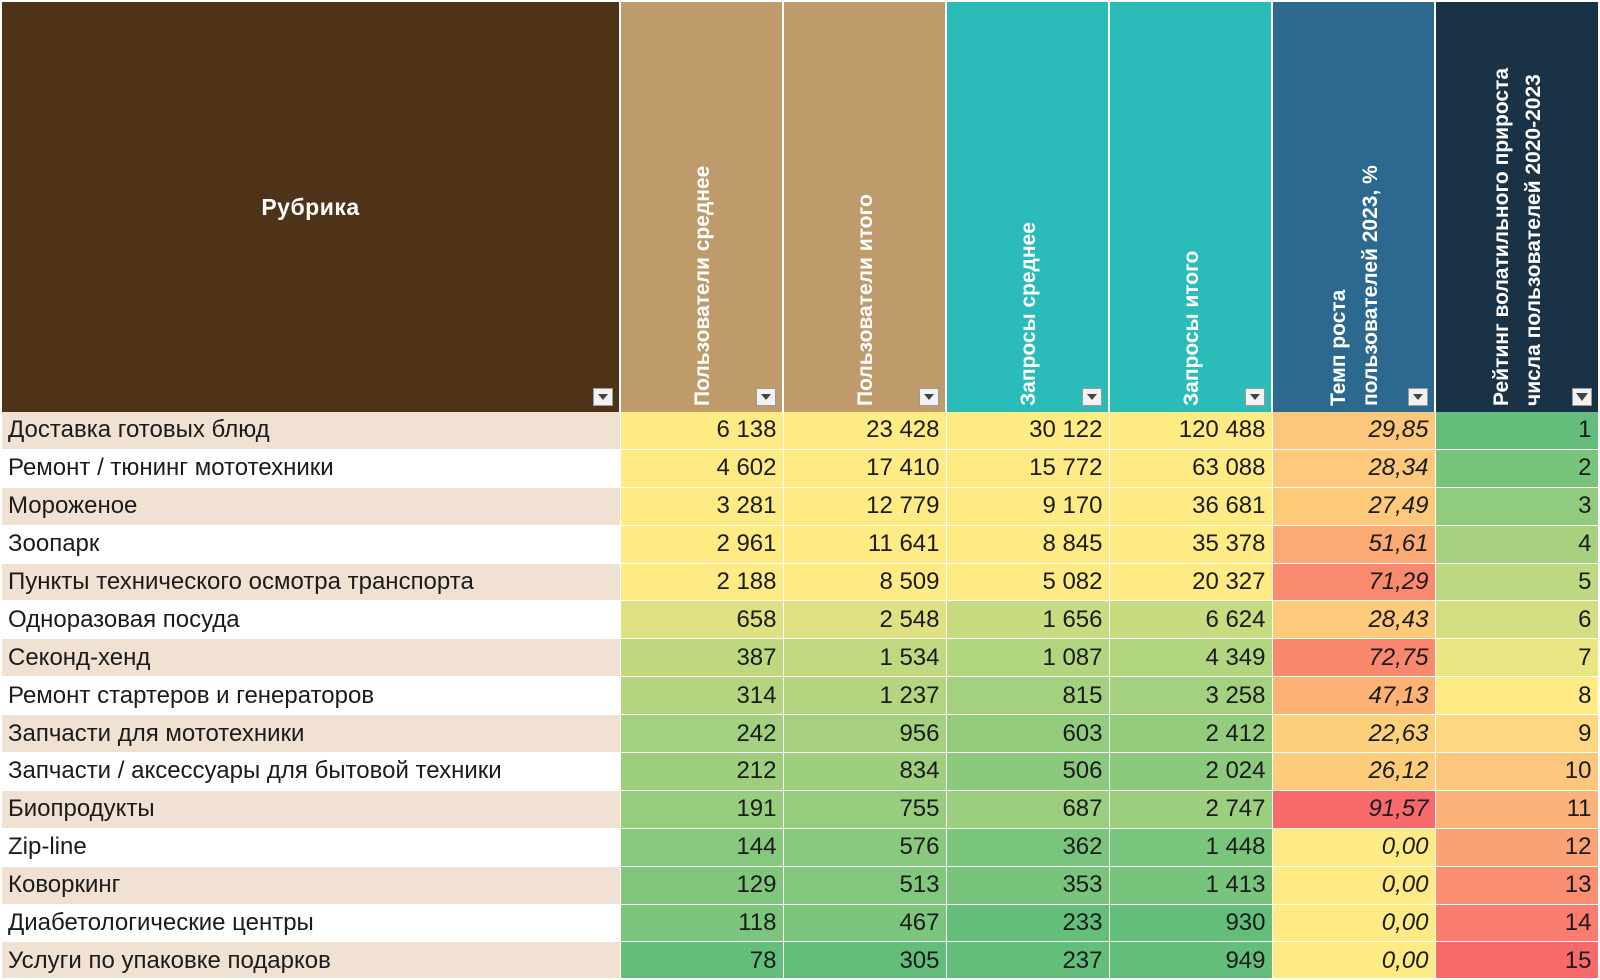  What do you see at coordinates (766, 397) in the screenshot?
I see `filter-dropdown-users-avg-icon` at bounding box center [766, 397].